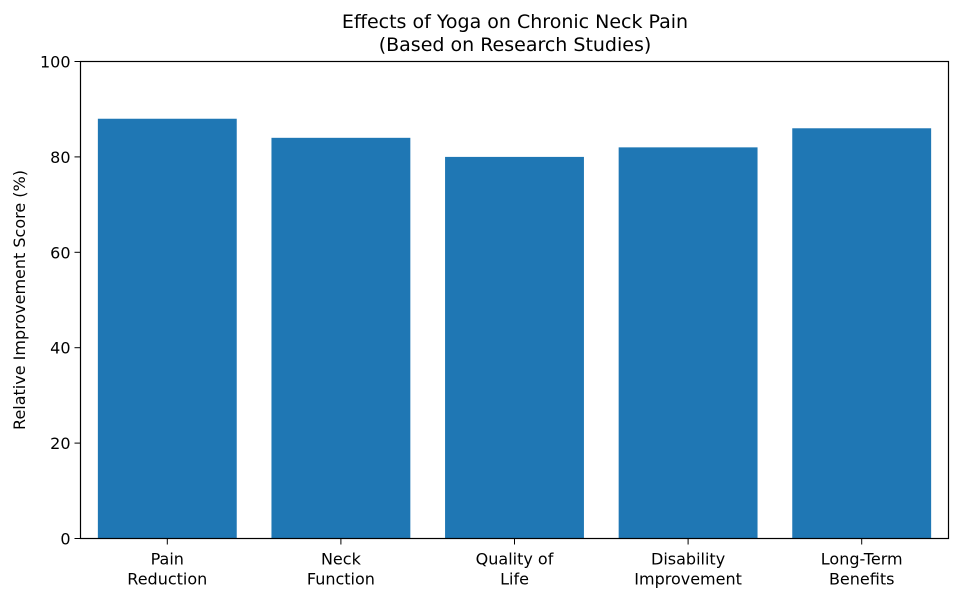 The height and width of the screenshot is (600, 975). What do you see at coordinates (55, 62) in the screenshot?
I see `y-tick-label: 100` at bounding box center [55, 62].